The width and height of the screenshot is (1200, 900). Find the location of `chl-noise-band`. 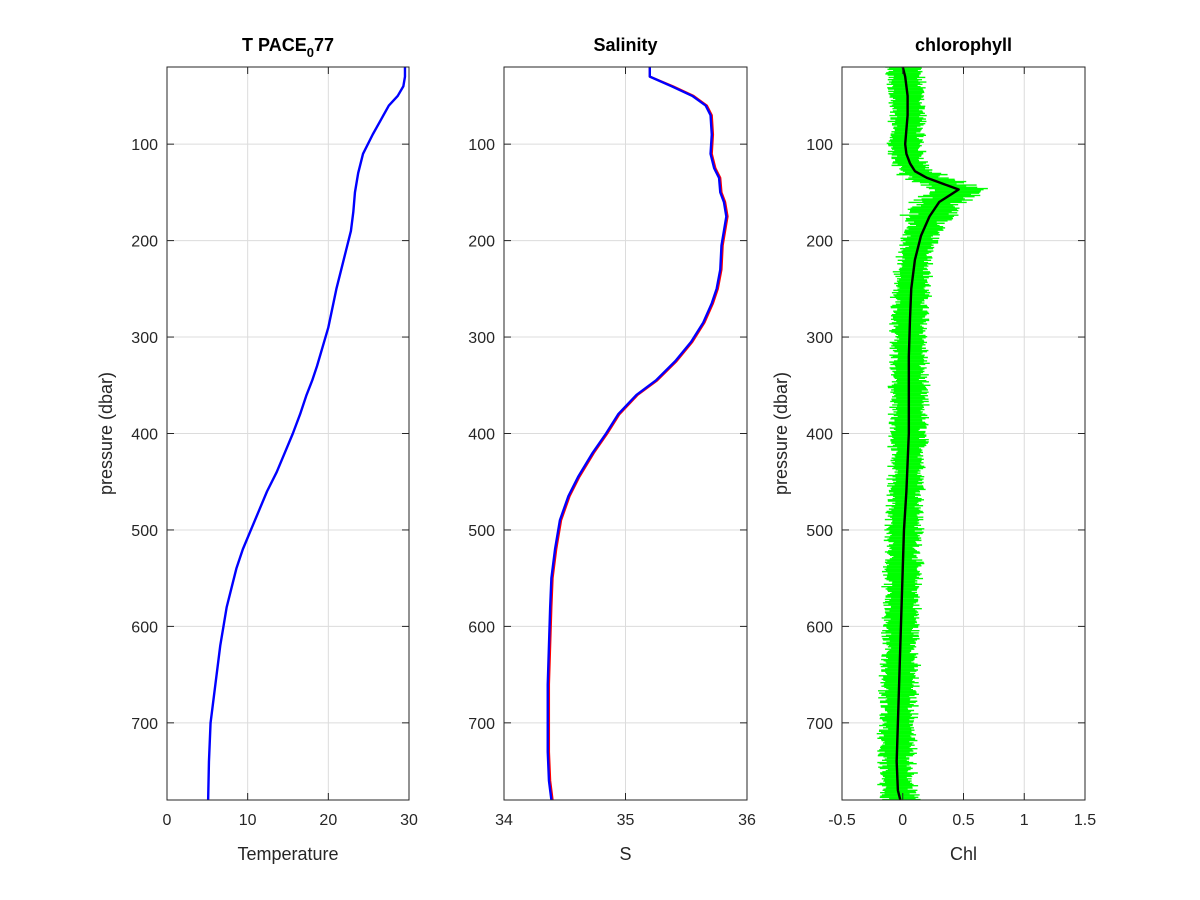

chl-noise-band is located at coordinates (932, 433).